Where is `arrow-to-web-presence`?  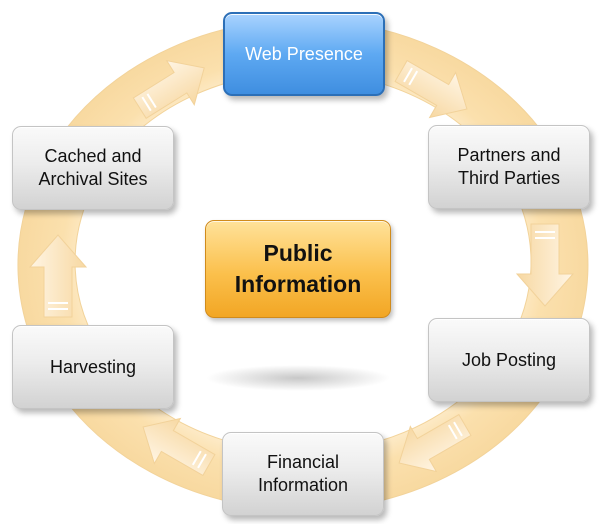
arrow-to-web-presence is located at coordinates (168, 89).